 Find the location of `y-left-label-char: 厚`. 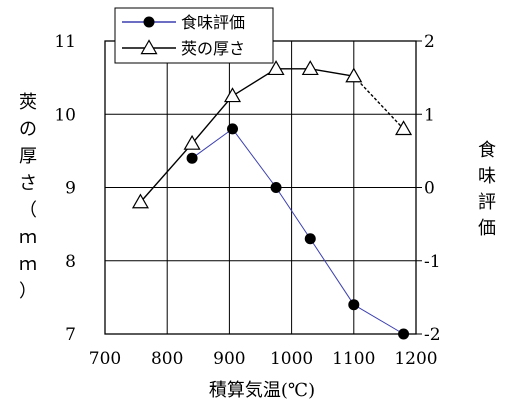

y-left-label-char: 厚 is located at coordinates (28, 156).